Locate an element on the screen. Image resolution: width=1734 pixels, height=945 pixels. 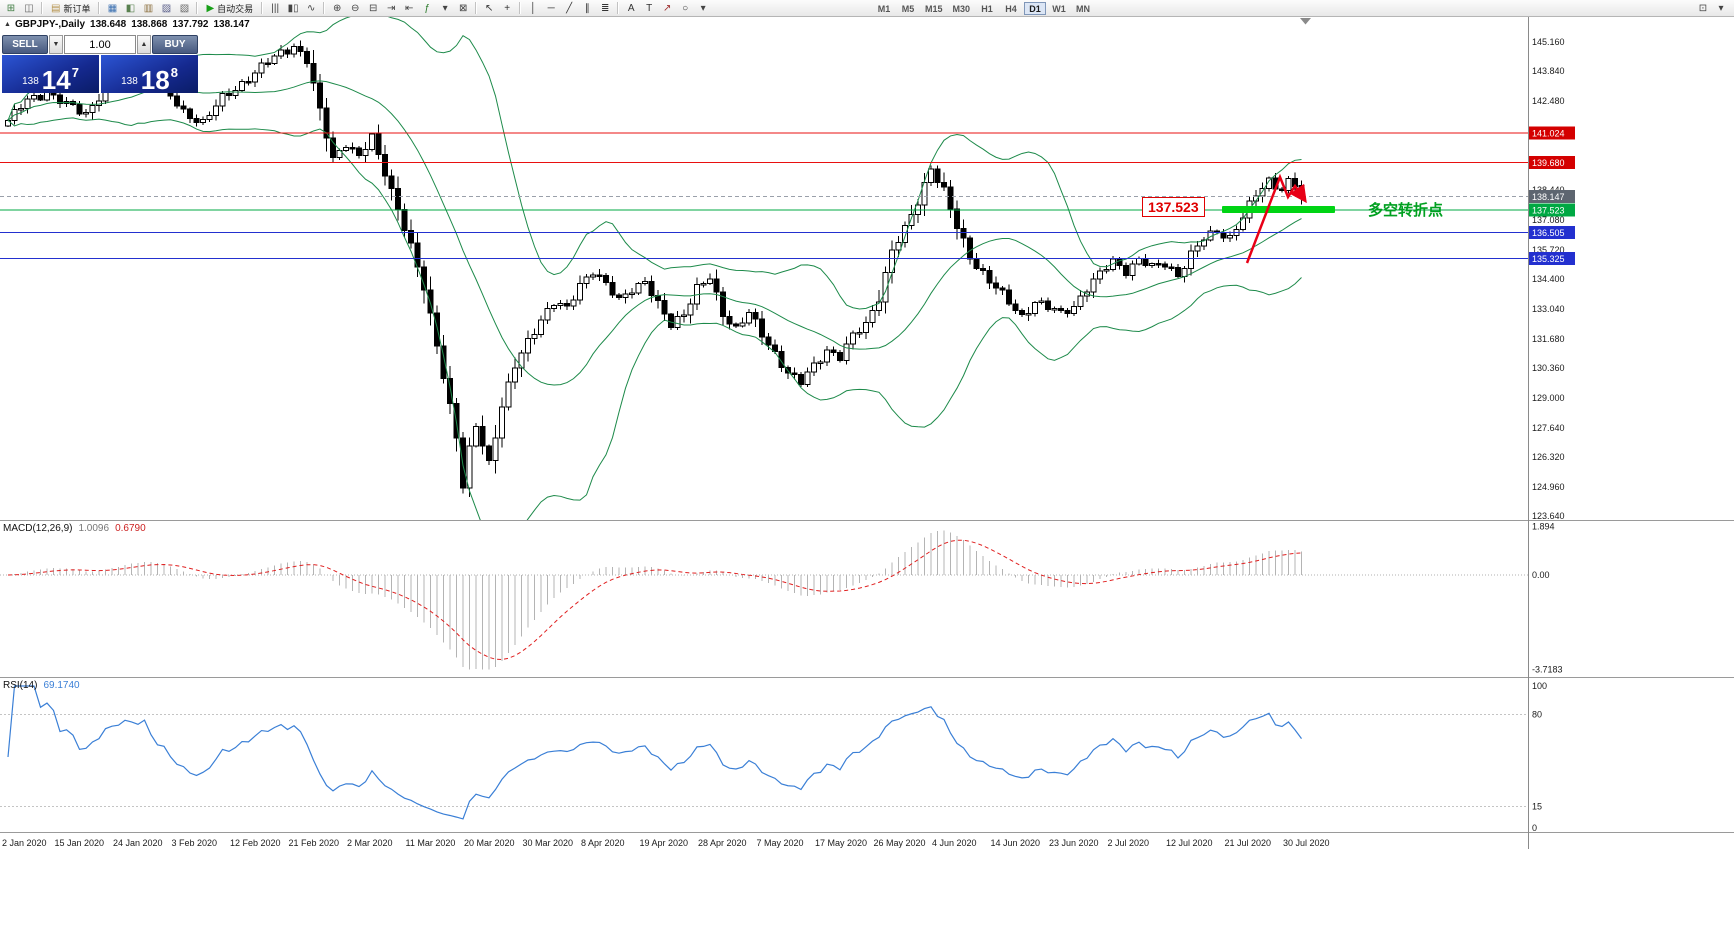
buy-price: 138 18 8 is located at coordinates (149, 74).